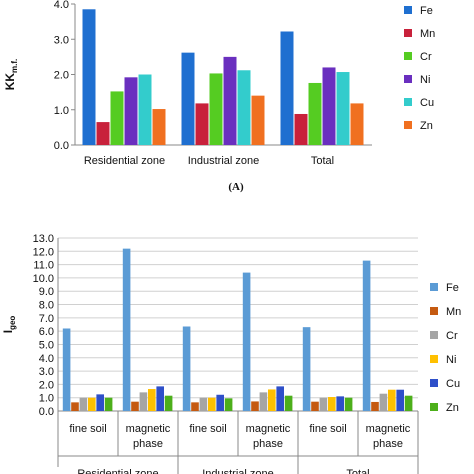 This screenshot has width=474, height=474. I want to click on chart-b-tick-label: 2.0, so click(46, 385).